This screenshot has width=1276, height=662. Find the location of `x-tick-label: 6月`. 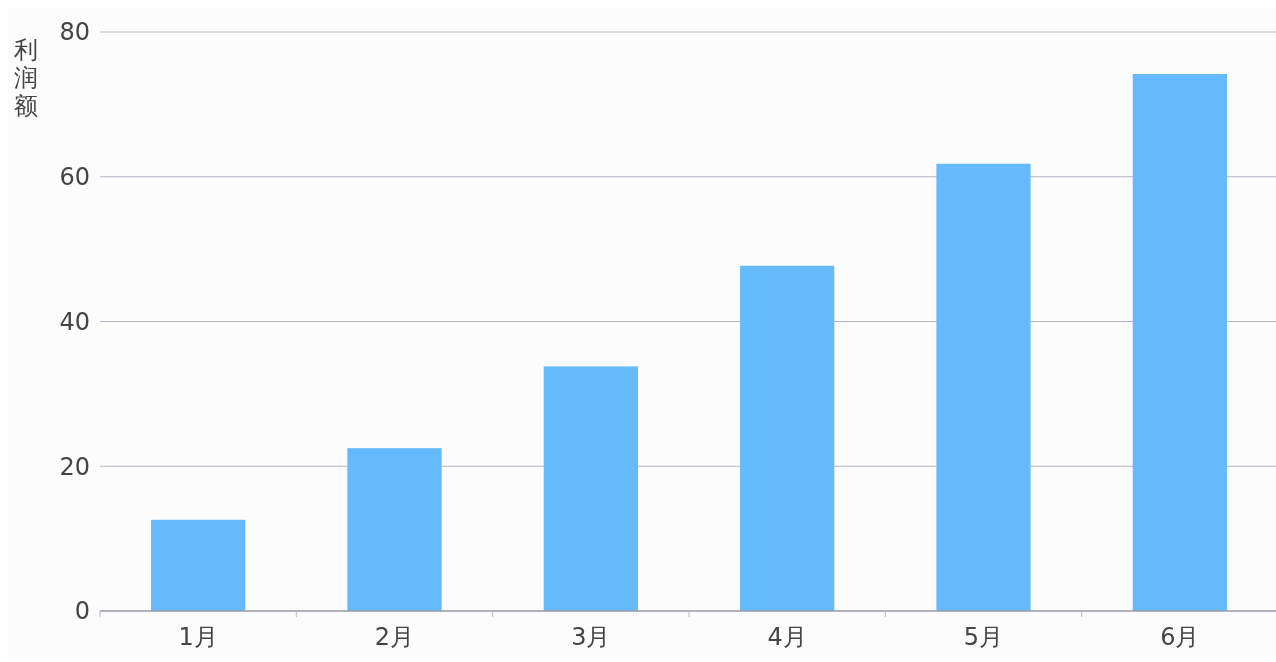

x-tick-label: 6月 is located at coordinates (1180, 637).